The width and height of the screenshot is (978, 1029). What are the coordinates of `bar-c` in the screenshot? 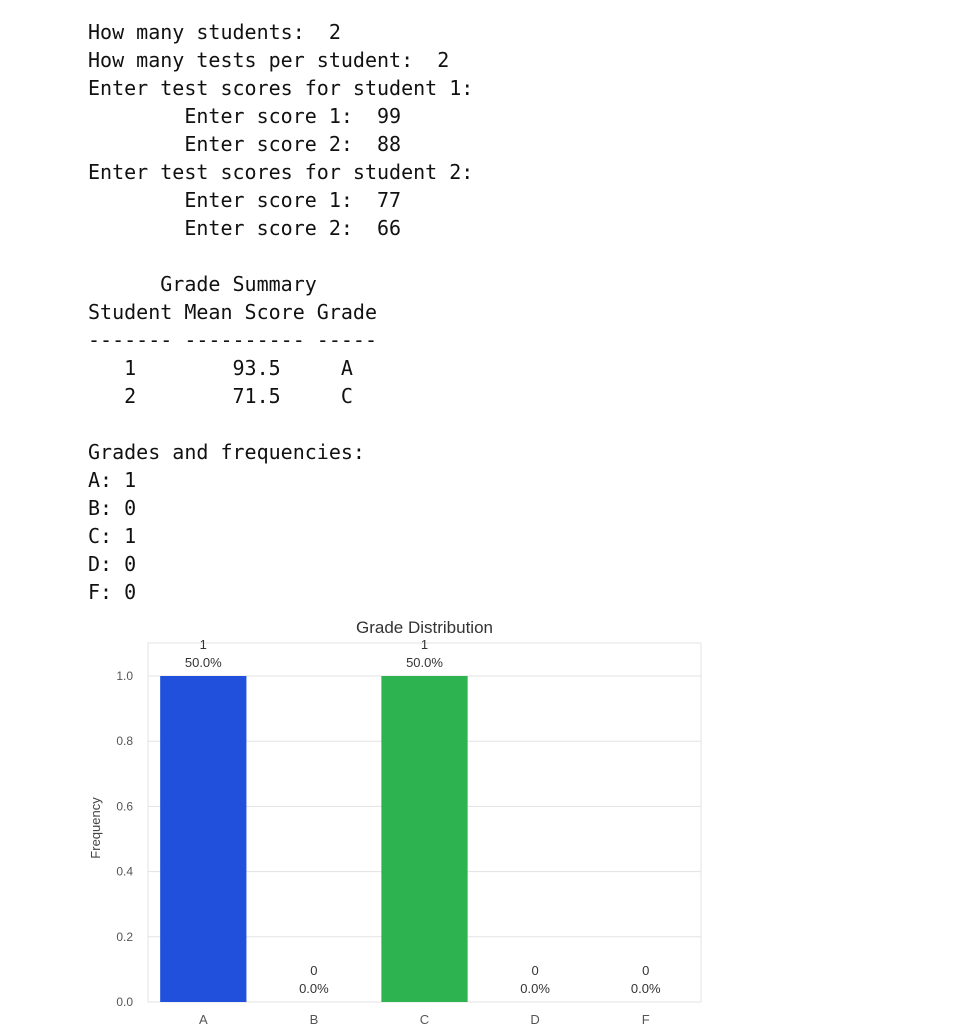 It's located at (424, 839).